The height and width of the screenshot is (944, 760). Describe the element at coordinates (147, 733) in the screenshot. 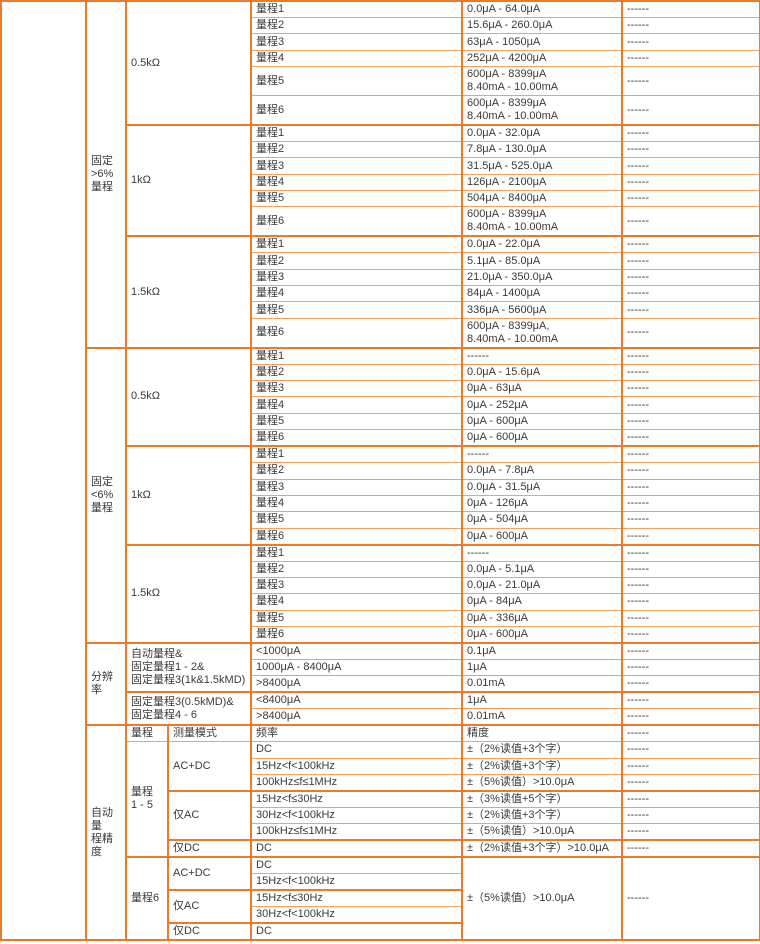

I see `header-range-cell: 量程` at that location.